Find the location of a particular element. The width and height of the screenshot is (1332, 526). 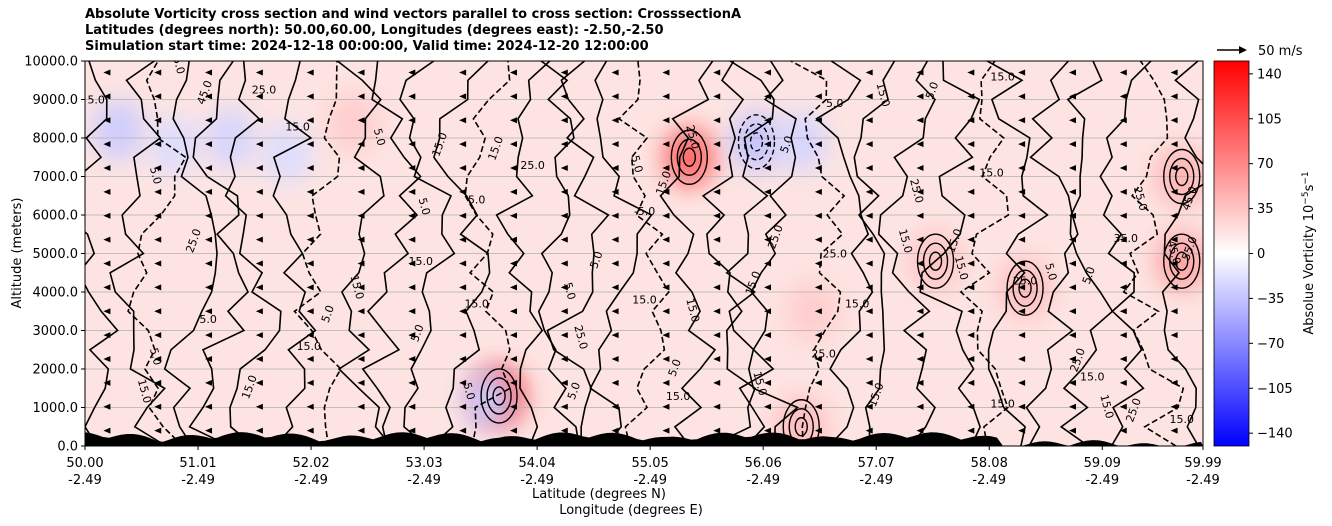

x-tick-label-lat: 54.04 is located at coordinates (537, 463).